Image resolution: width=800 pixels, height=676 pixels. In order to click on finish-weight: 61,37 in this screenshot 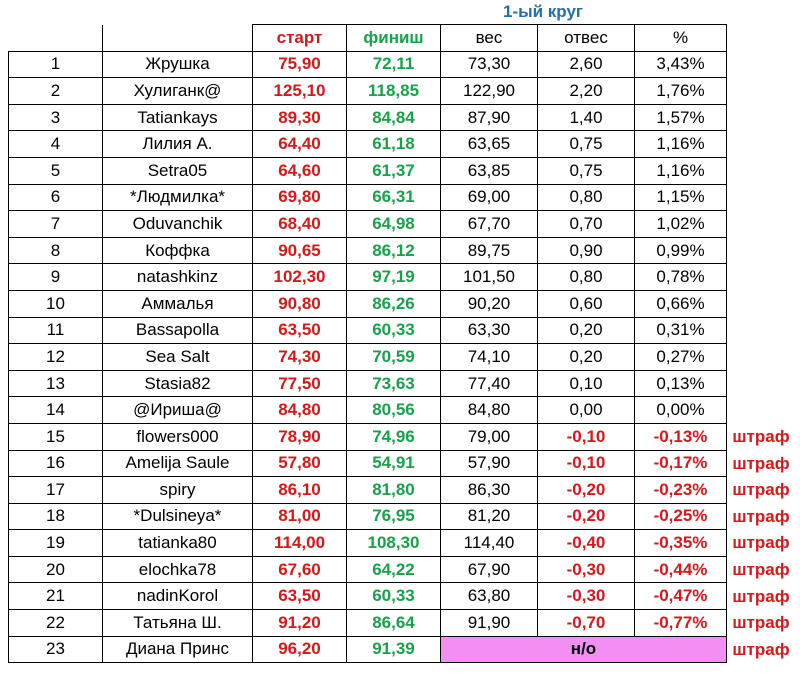, I will do `click(393, 170)`.